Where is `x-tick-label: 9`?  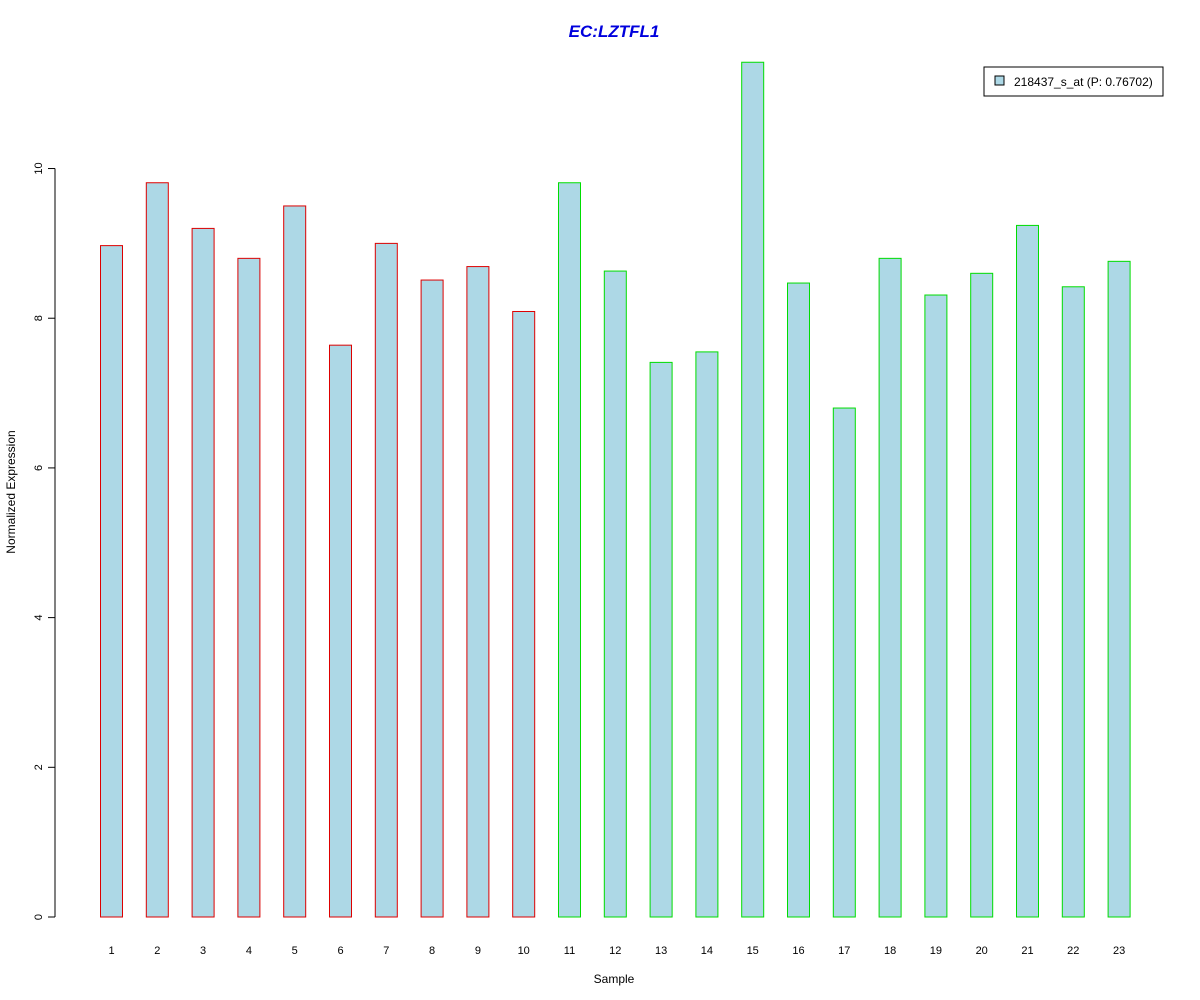 x-tick-label: 9 is located at coordinates (478, 951).